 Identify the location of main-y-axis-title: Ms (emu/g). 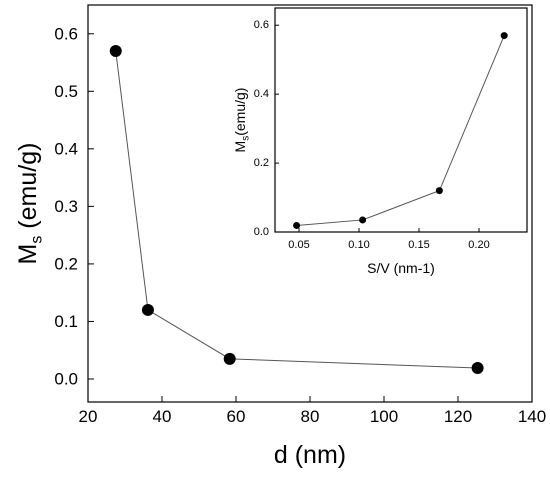
(30, 204).